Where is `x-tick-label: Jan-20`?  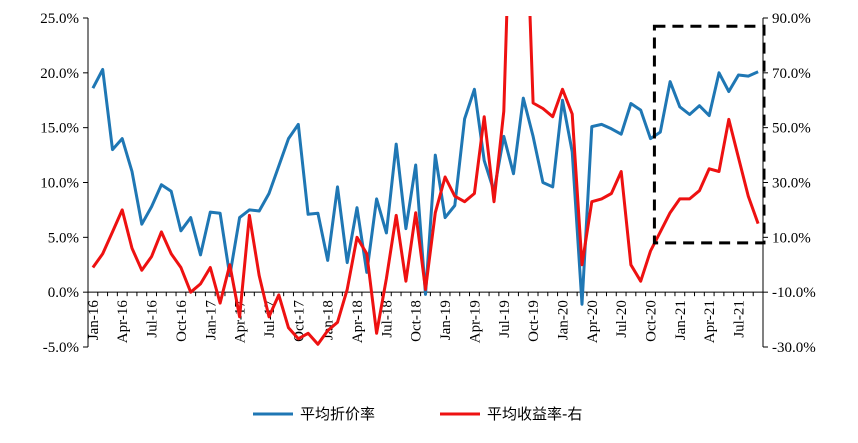 x-tick-label: Jan-20 is located at coordinates (563, 320).